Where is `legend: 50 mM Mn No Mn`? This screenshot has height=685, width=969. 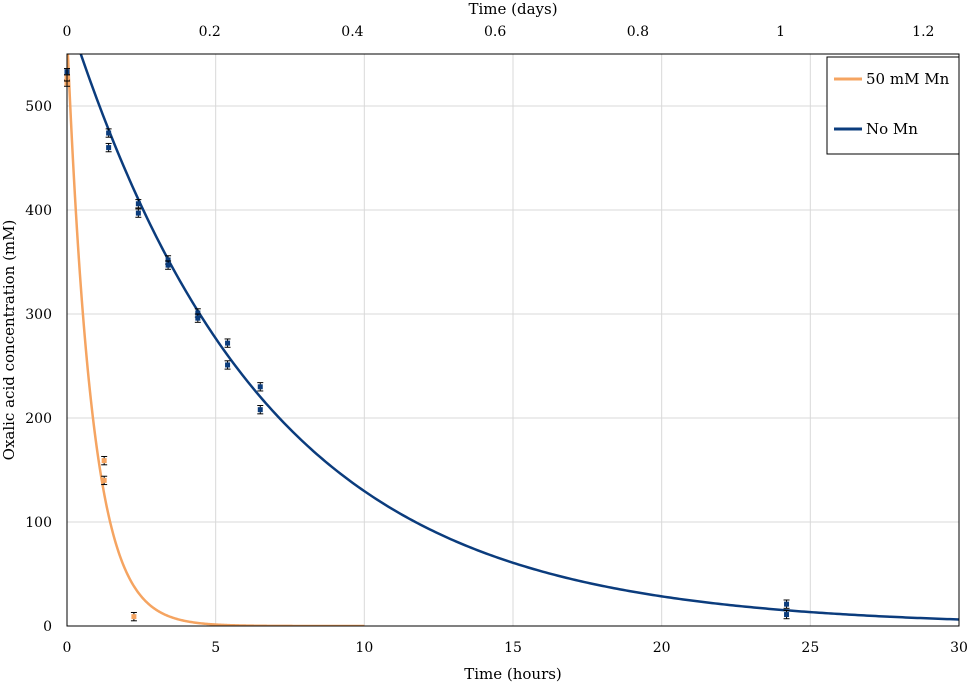 legend: 50 mM Mn No Mn is located at coordinates (893, 105).